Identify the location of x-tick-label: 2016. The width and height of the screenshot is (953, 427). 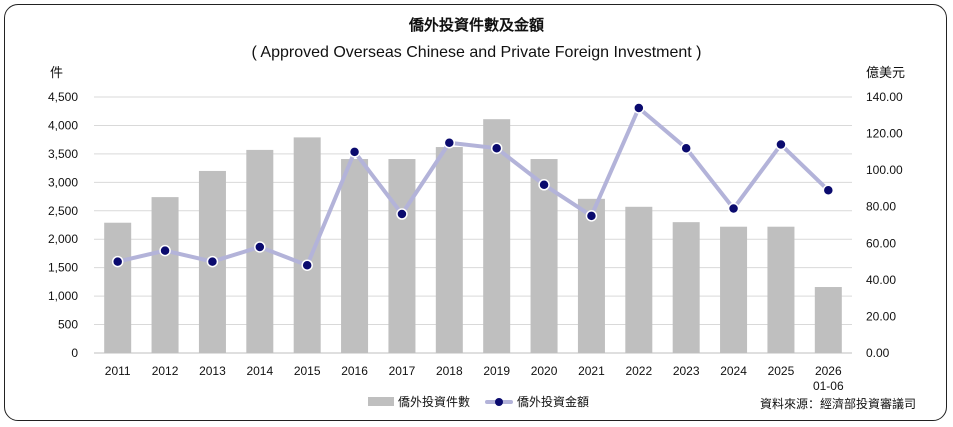
(354, 371).